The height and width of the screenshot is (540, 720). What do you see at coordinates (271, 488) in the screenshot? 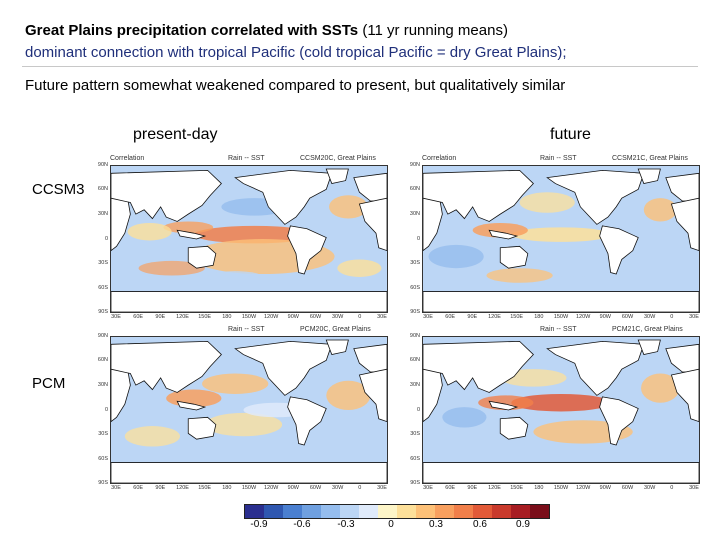
I see `longitude-tick: 120W` at bounding box center [271, 488].